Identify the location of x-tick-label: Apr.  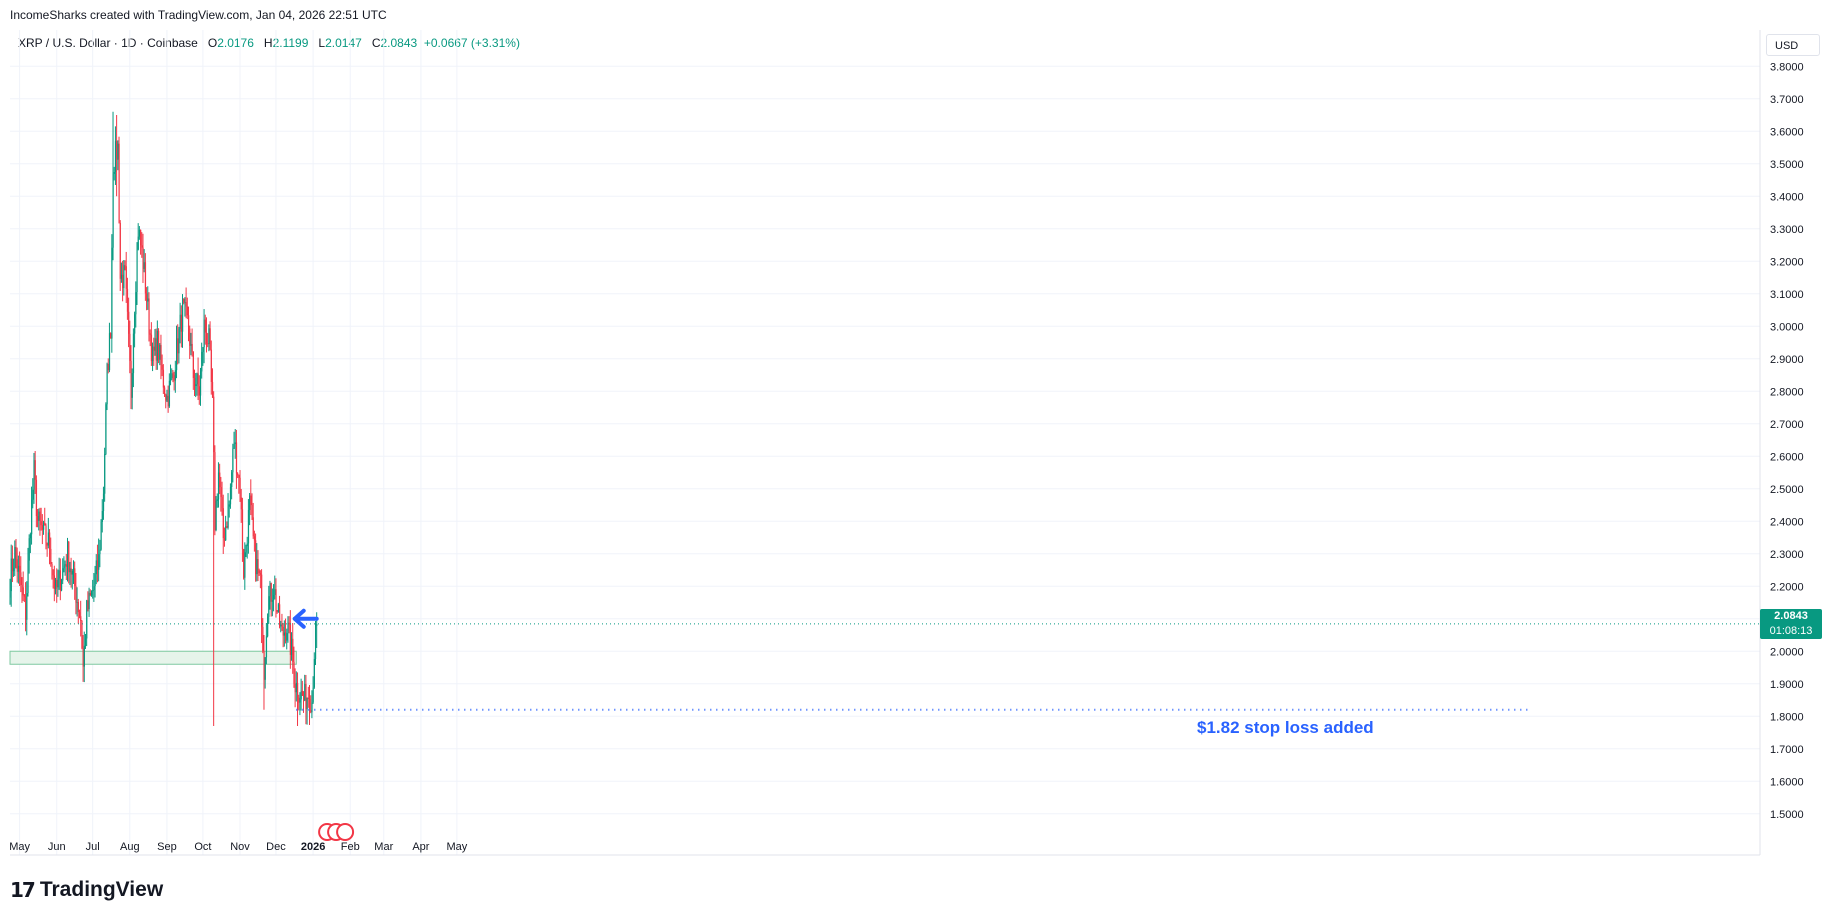
(420, 847).